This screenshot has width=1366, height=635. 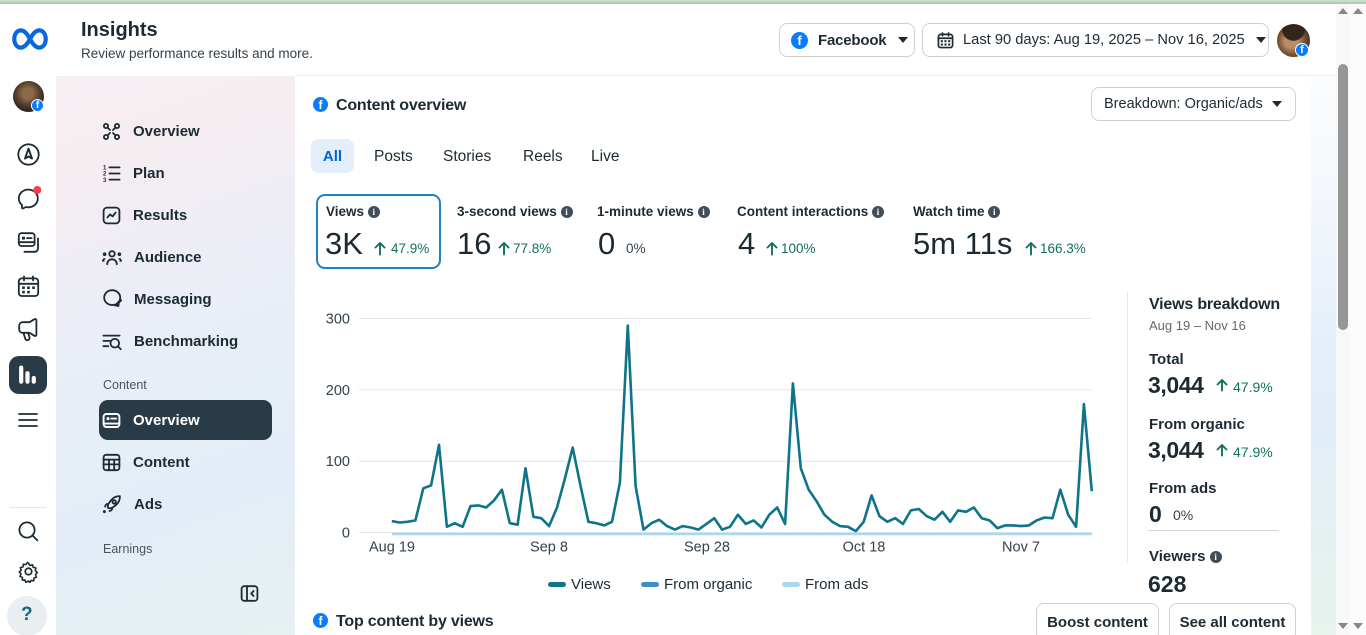 What do you see at coordinates (105, 168) in the screenshot?
I see `svg-text: 1` at bounding box center [105, 168].